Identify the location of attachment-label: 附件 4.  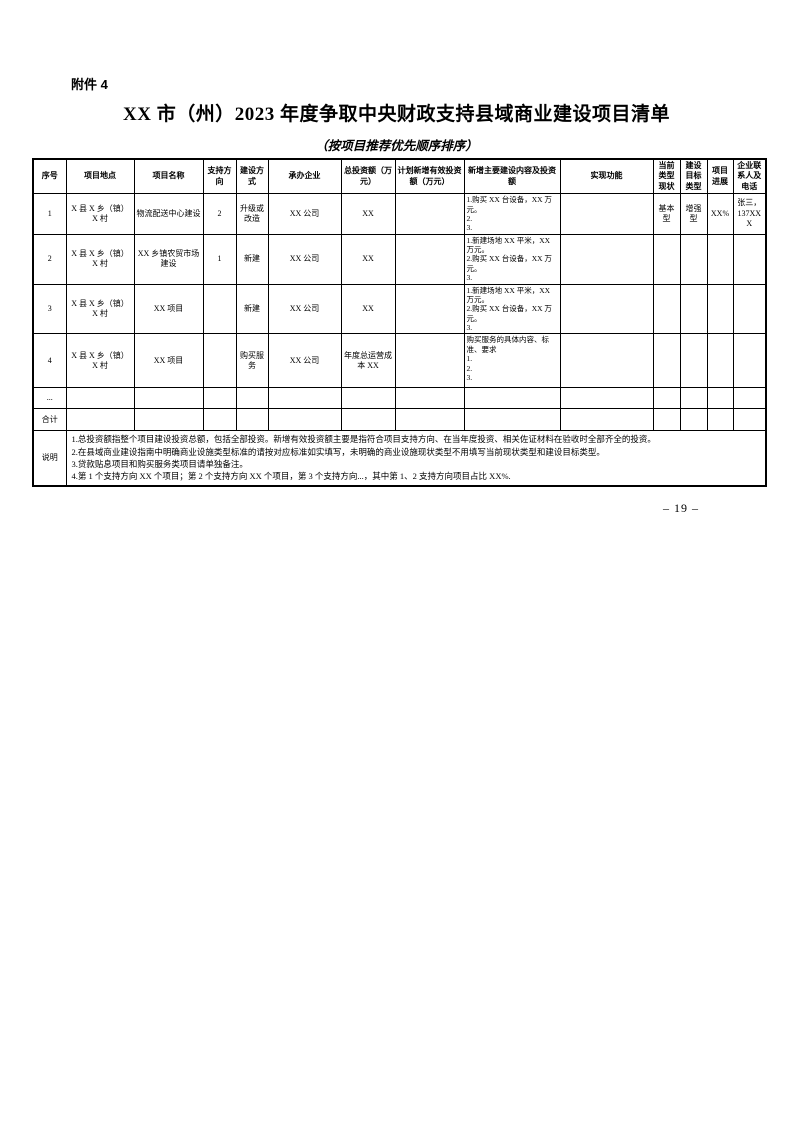
(89, 84).